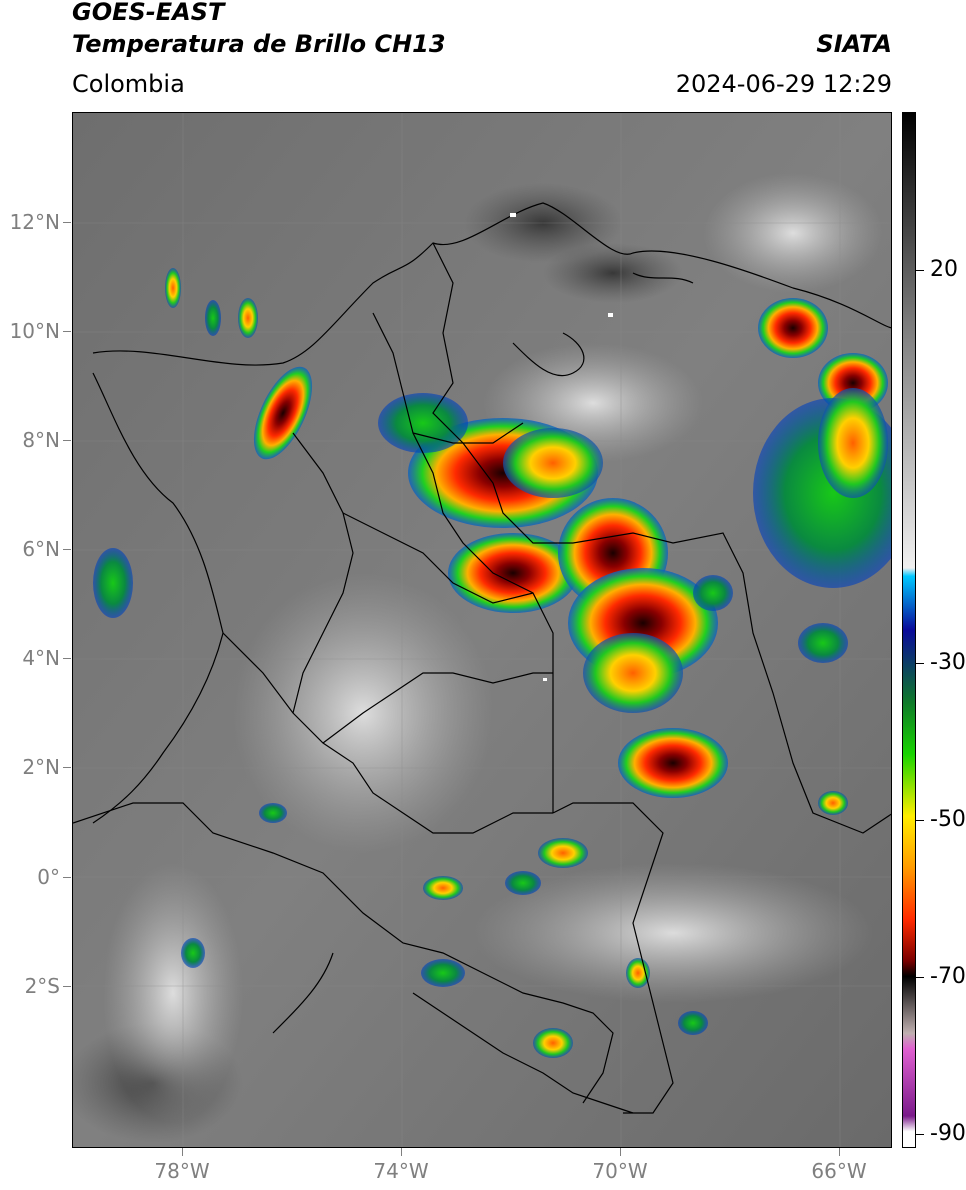 This screenshot has height=1190, width=966. Describe the element at coordinates (41, 549) in the screenshot. I see `lat-label-6n: 6°N` at that location.